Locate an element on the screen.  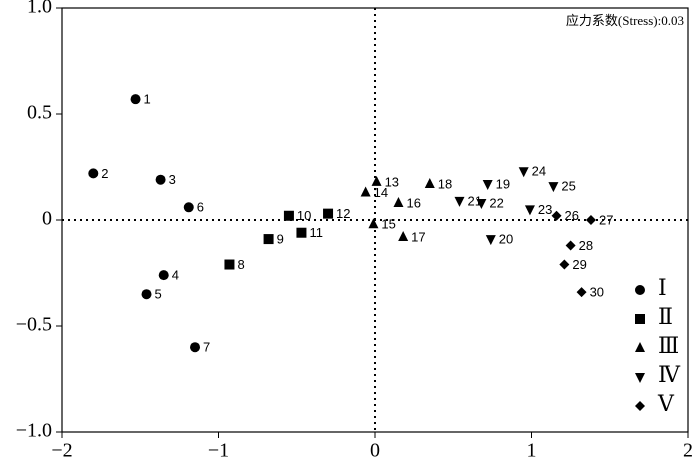
annotation: 应力系数(Stress):0.03 is located at coordinates (625, 20).